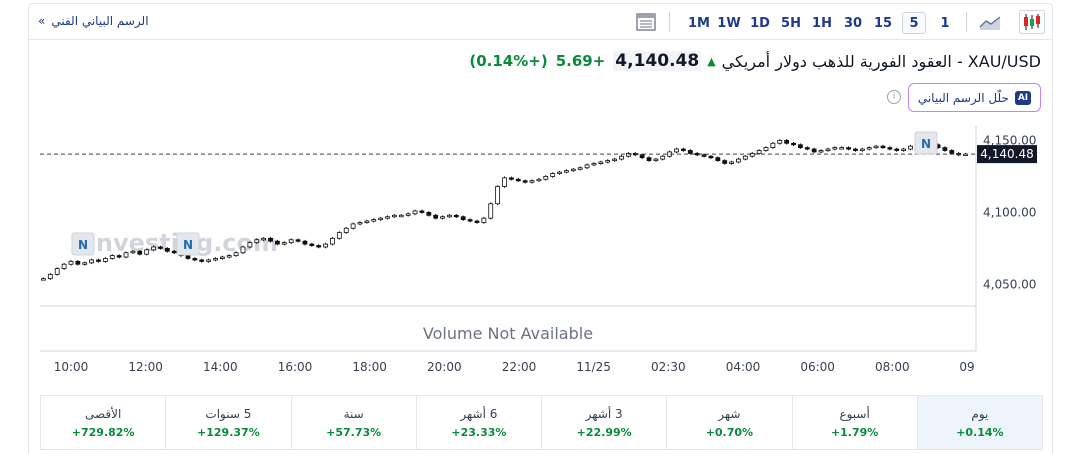 The height and width of the screenshot is (454, 1080). What do you see at coordinates (646, 22) in the screenshot?
I see `table-view-icon` at bounding box center [646, 22].